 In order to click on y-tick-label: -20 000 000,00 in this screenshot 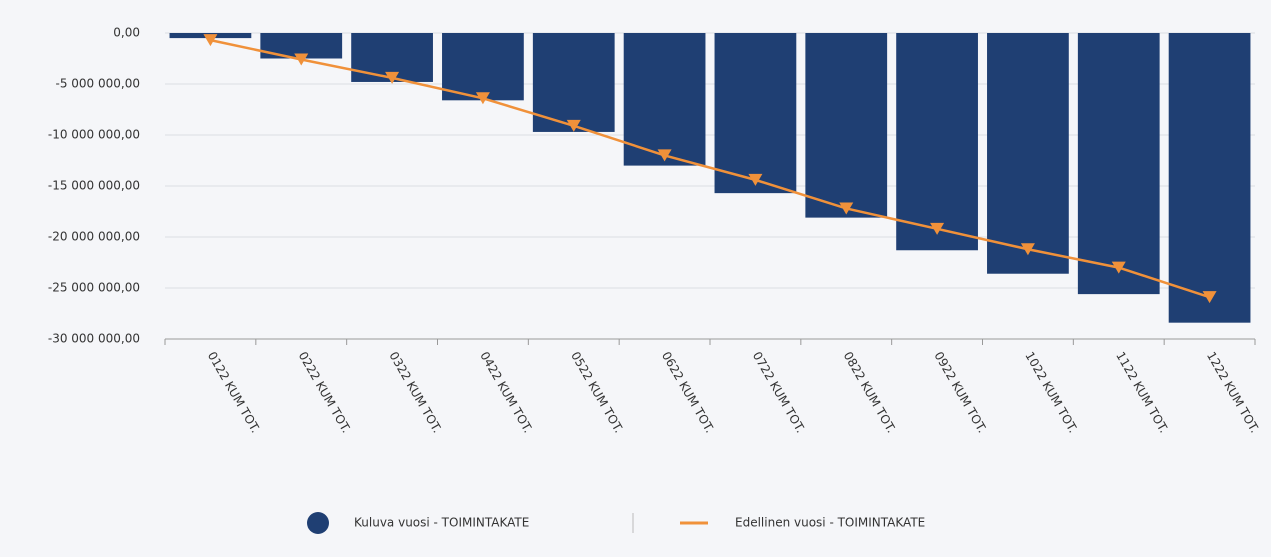, I will do `click(94, 237)`.